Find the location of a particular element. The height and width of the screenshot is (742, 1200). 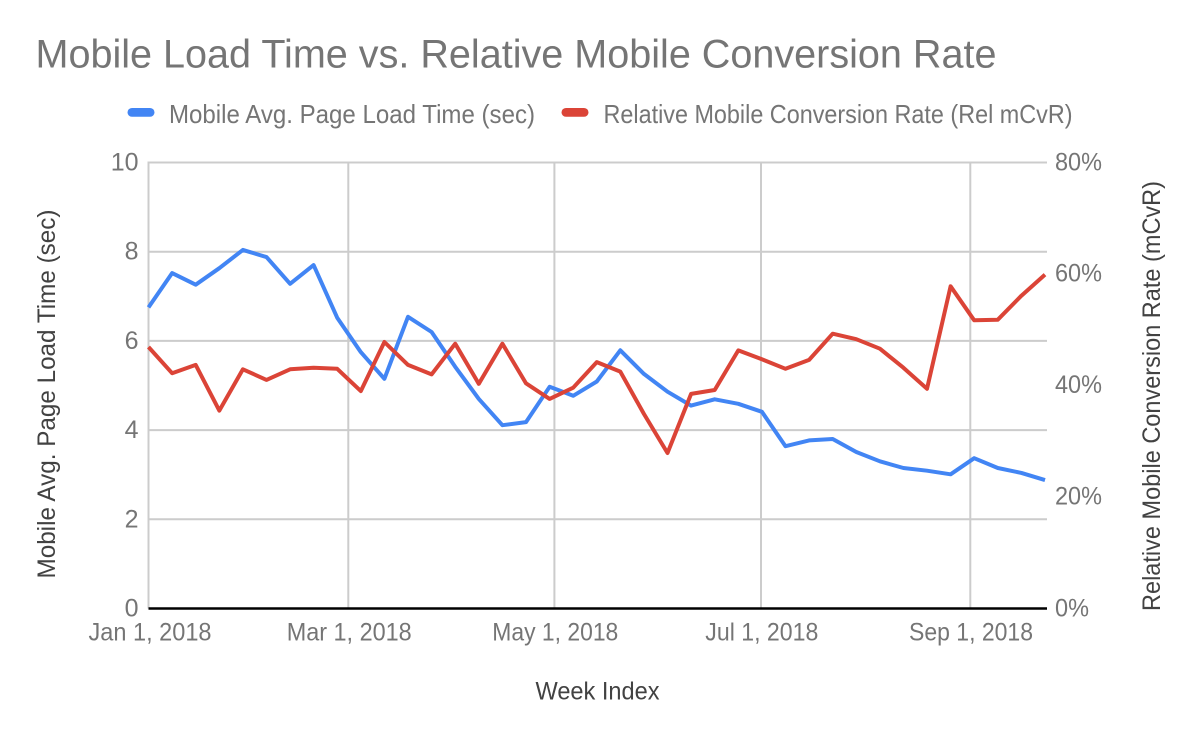

svg-text: 60% is located at coordinates (1078, 274).